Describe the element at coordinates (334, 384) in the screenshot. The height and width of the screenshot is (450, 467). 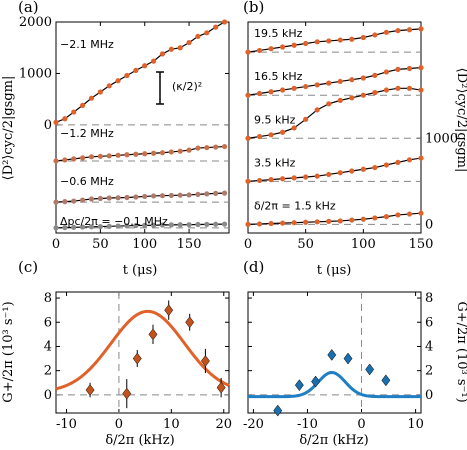
I see `d-fit-curve` at that location.